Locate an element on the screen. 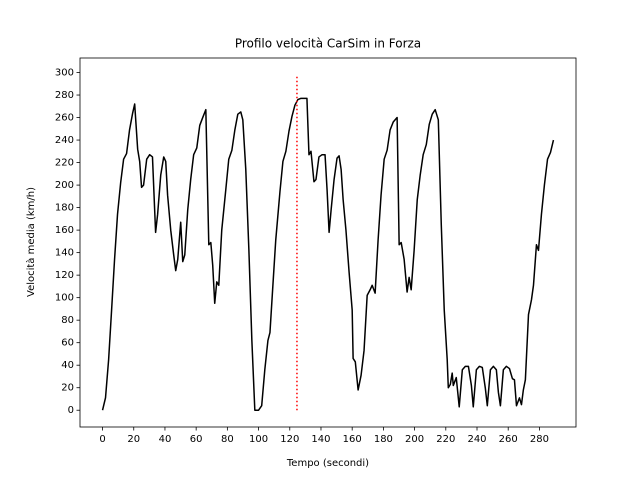 The image size is (640, 480). x-tick-label: 200 is located at coordinates (414, 439).